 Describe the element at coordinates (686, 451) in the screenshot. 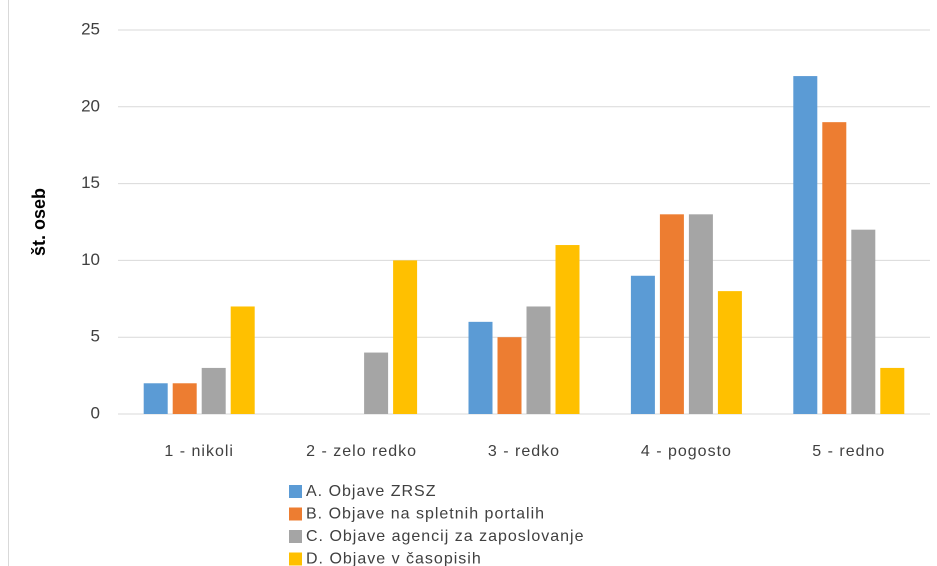

I see `x-tick-label: 4 - pogosto` at that location.